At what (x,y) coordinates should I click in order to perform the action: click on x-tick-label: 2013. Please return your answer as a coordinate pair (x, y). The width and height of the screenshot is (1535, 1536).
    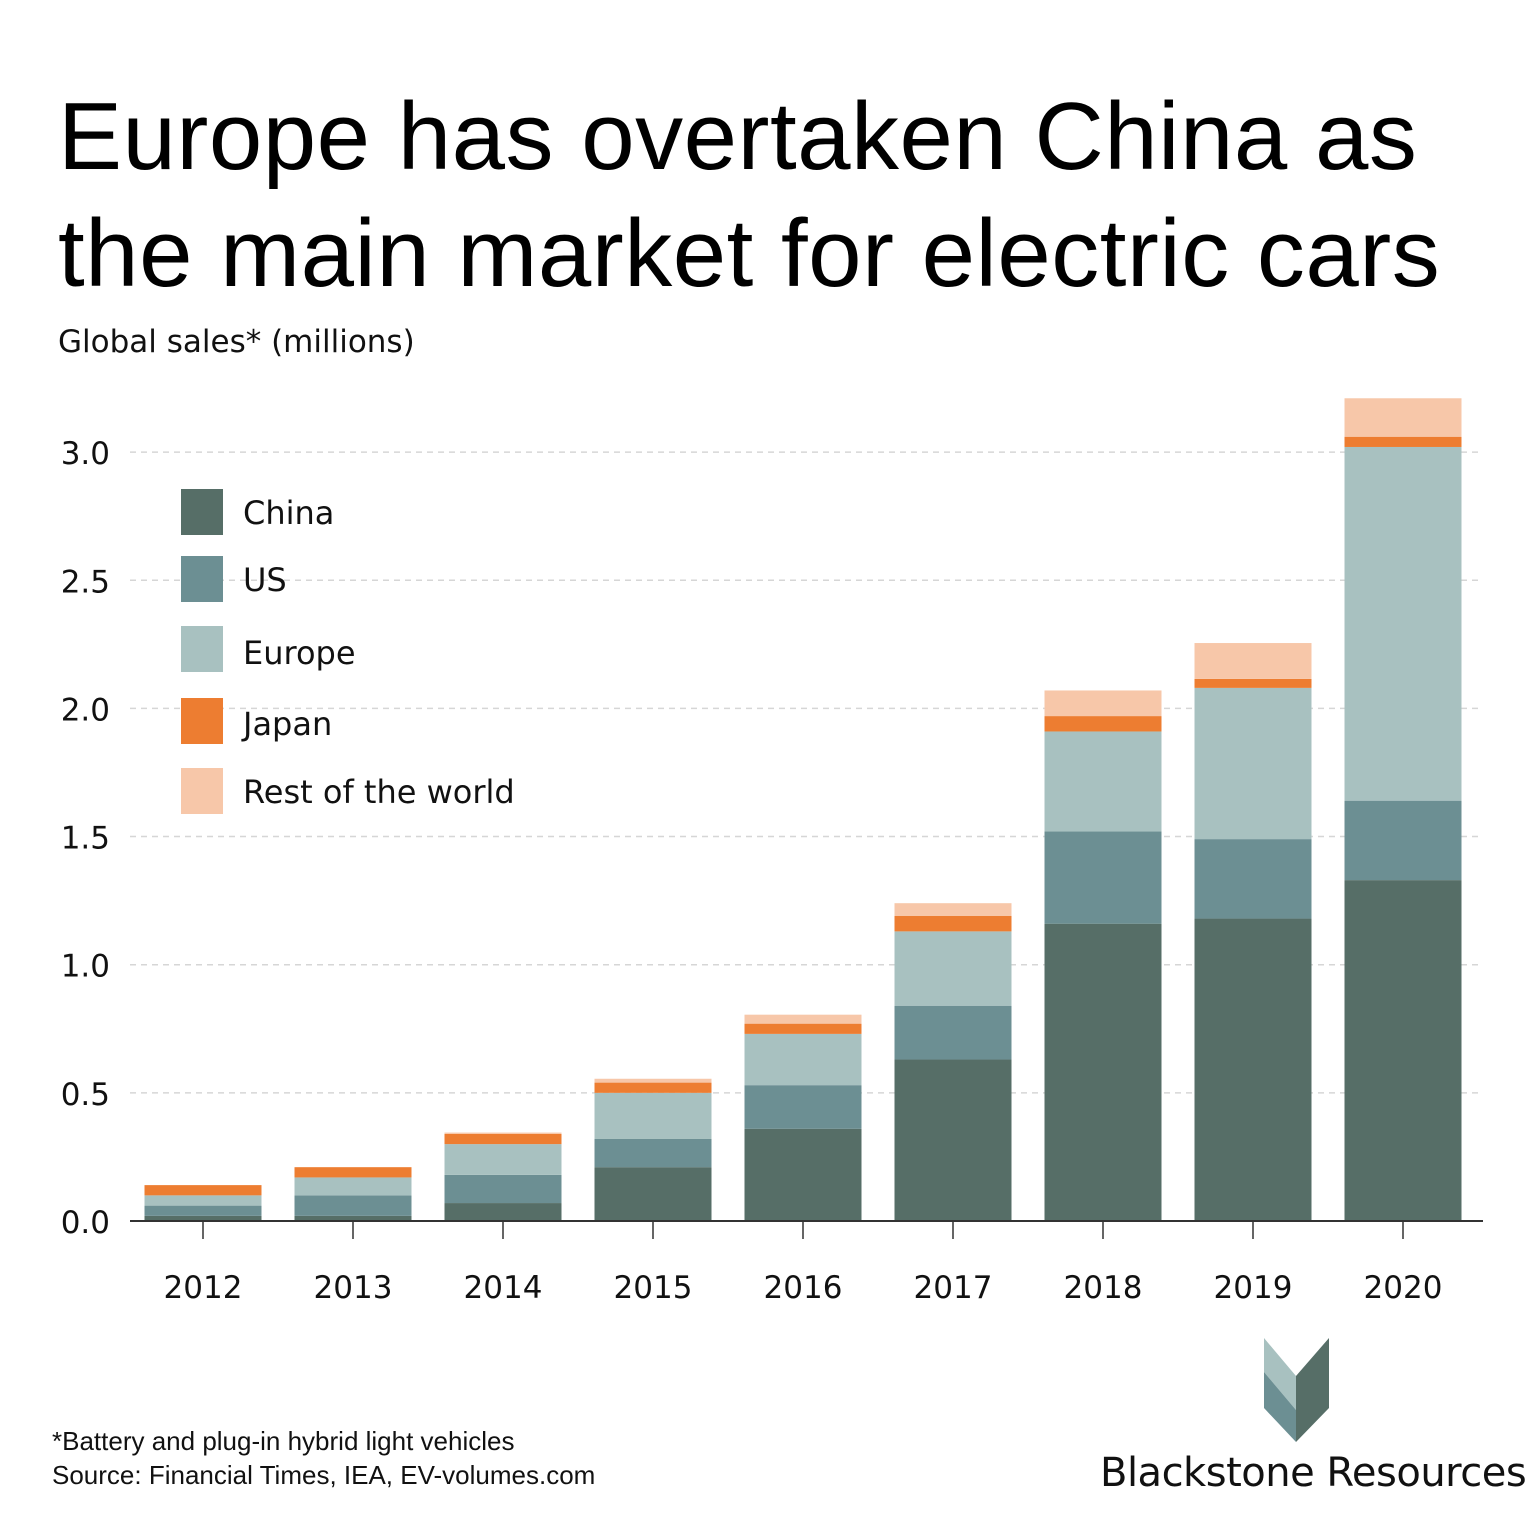
    Looking at the image, I should click on (353, 1288).